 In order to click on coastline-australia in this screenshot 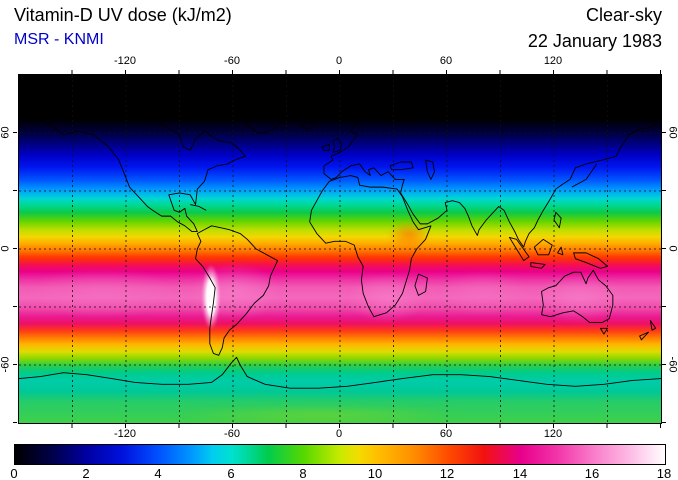, I will do `click(577, 296)`.